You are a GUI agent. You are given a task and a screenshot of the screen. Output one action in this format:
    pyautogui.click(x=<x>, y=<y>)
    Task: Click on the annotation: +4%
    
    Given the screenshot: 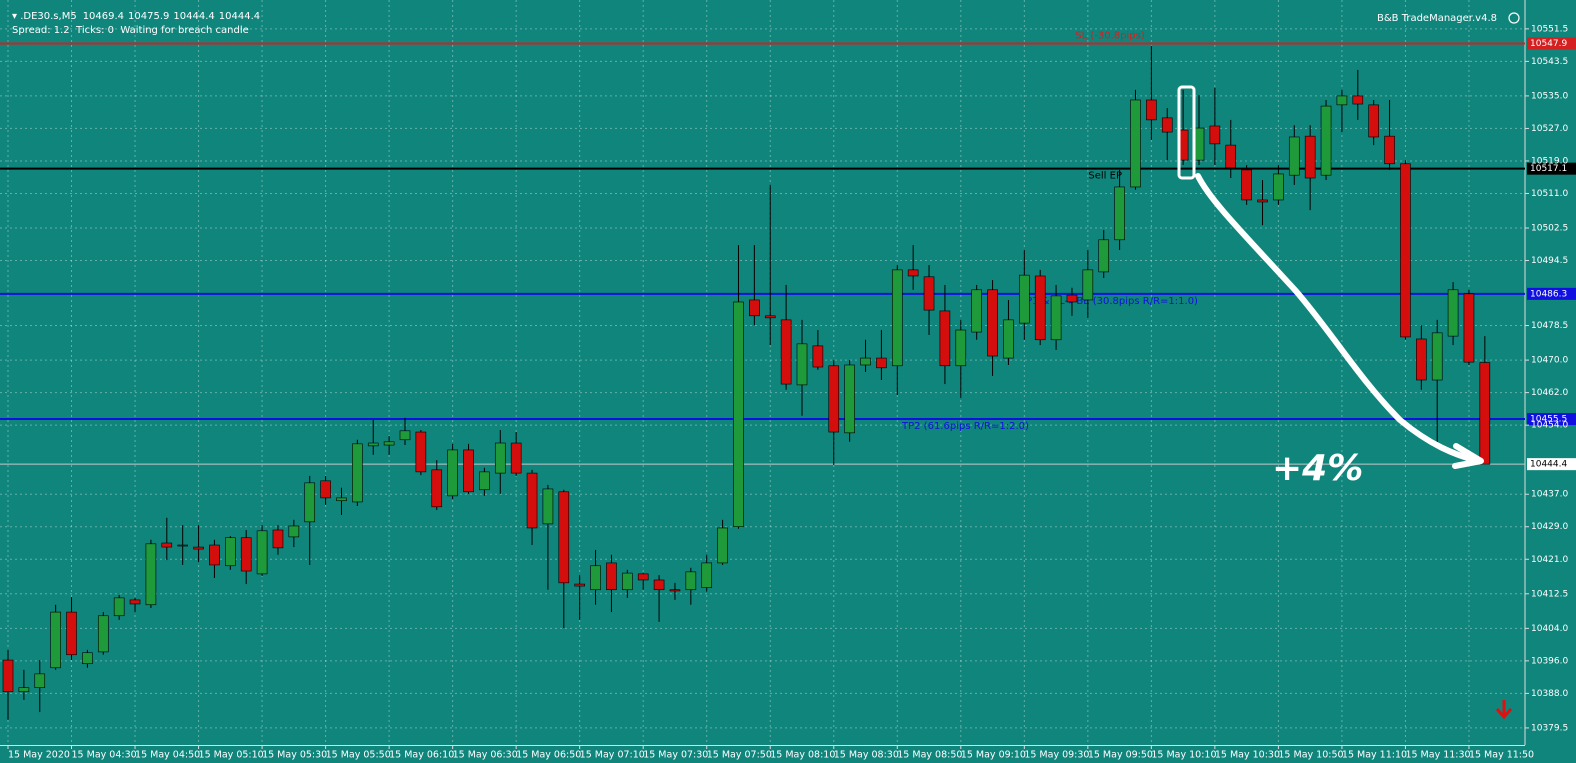 What is the action you would take?
    pyautogui.click(x=1317, y=468)
    